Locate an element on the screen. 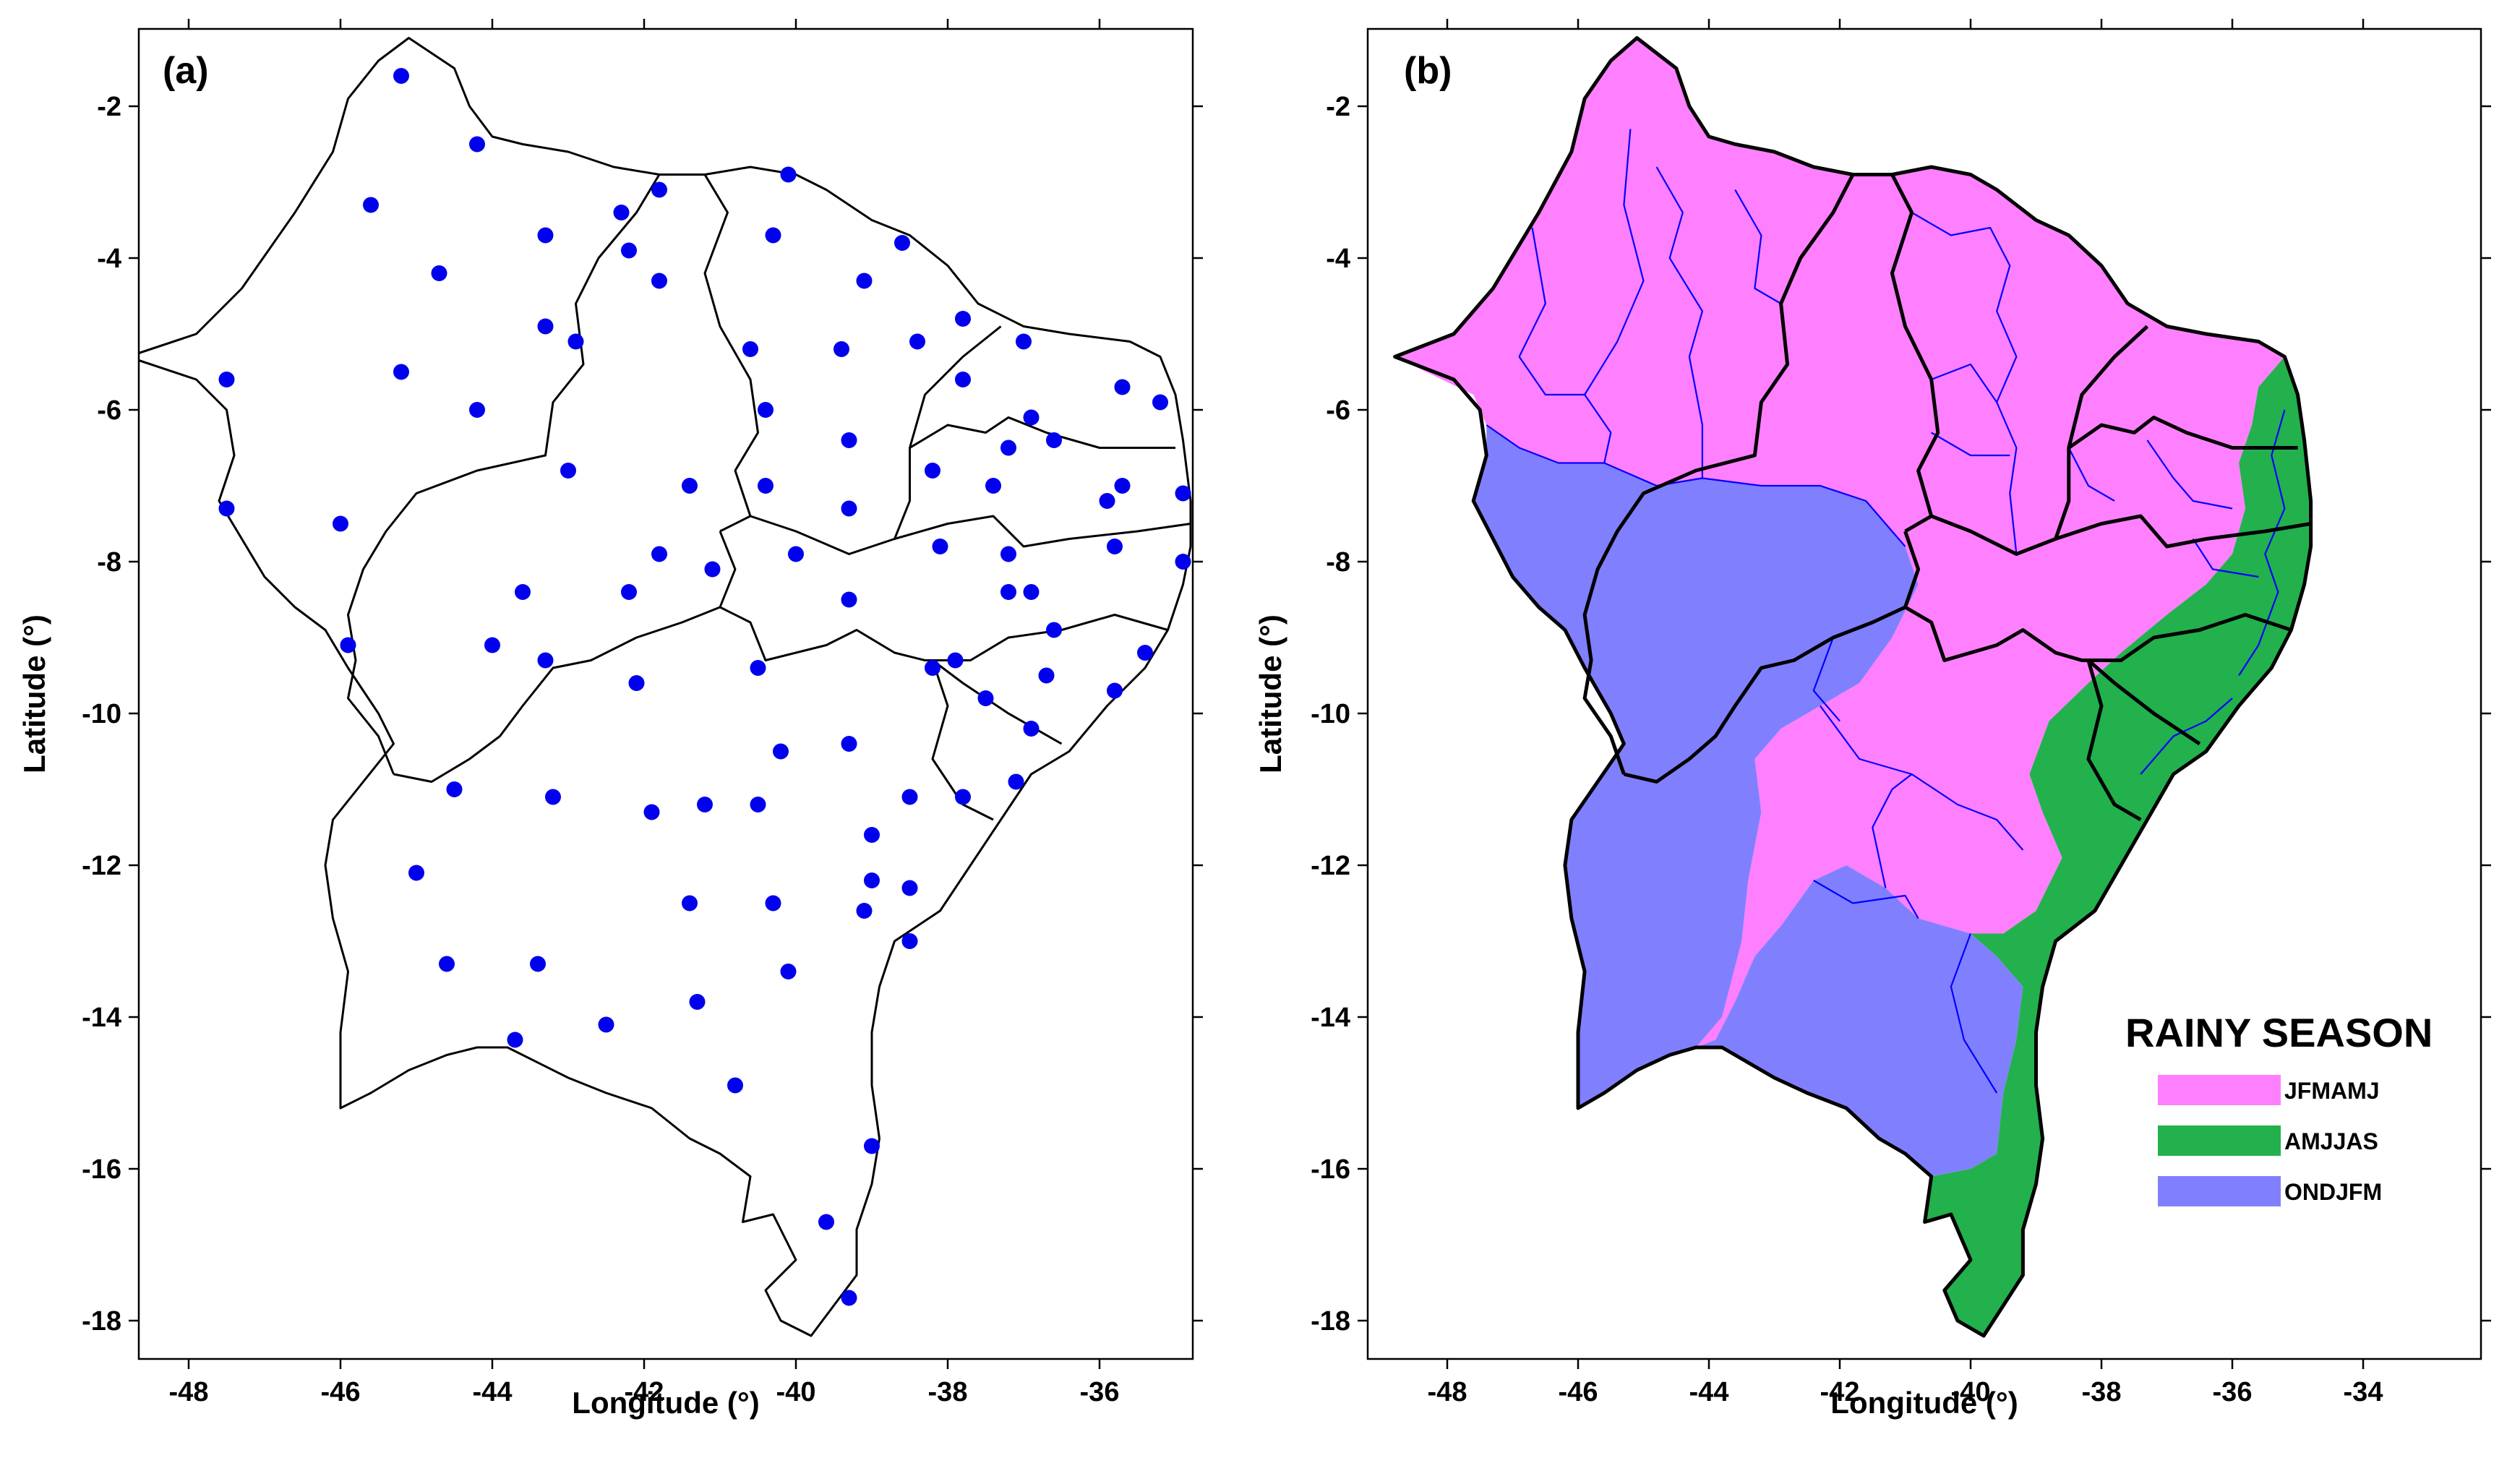  y-tick-label: -6 is located at coordinates (1338, 410).